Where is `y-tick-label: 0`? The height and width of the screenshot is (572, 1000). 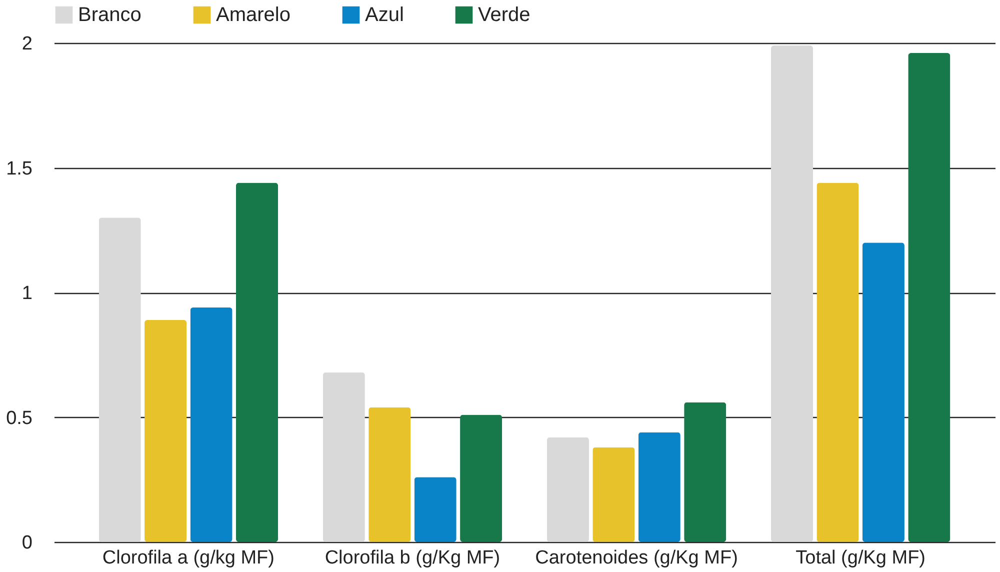 y-tick-label: 0 is located at coordinates (27, 543).